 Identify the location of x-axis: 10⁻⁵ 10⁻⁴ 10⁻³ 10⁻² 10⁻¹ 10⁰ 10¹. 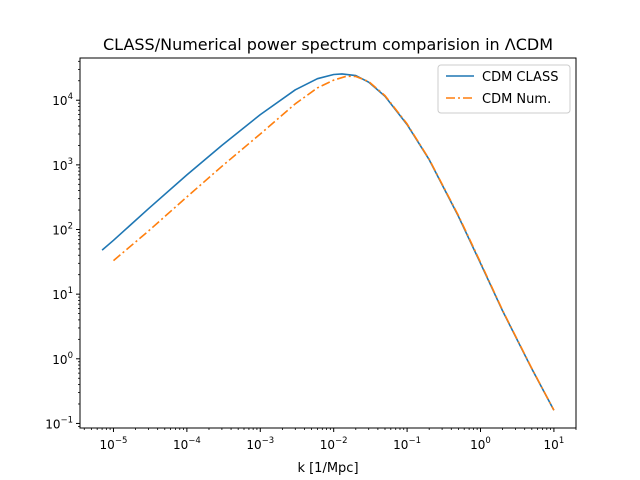
(330, 440).